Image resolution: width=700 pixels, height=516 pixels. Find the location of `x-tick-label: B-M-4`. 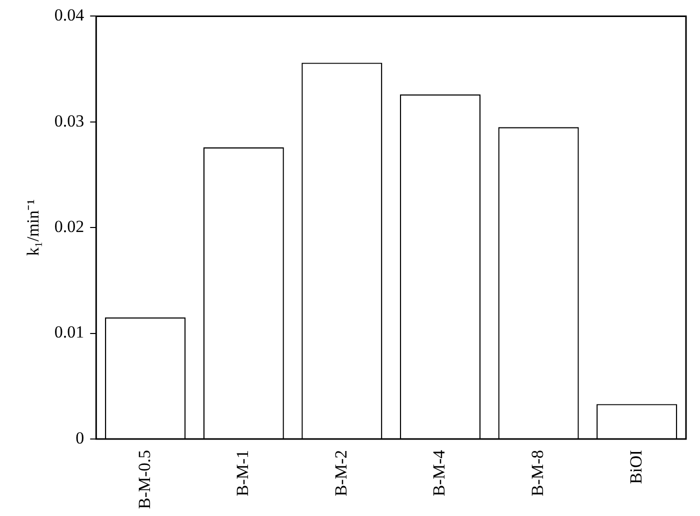

x-tick-label: B-M-4 is located at coordinates (439, 472).